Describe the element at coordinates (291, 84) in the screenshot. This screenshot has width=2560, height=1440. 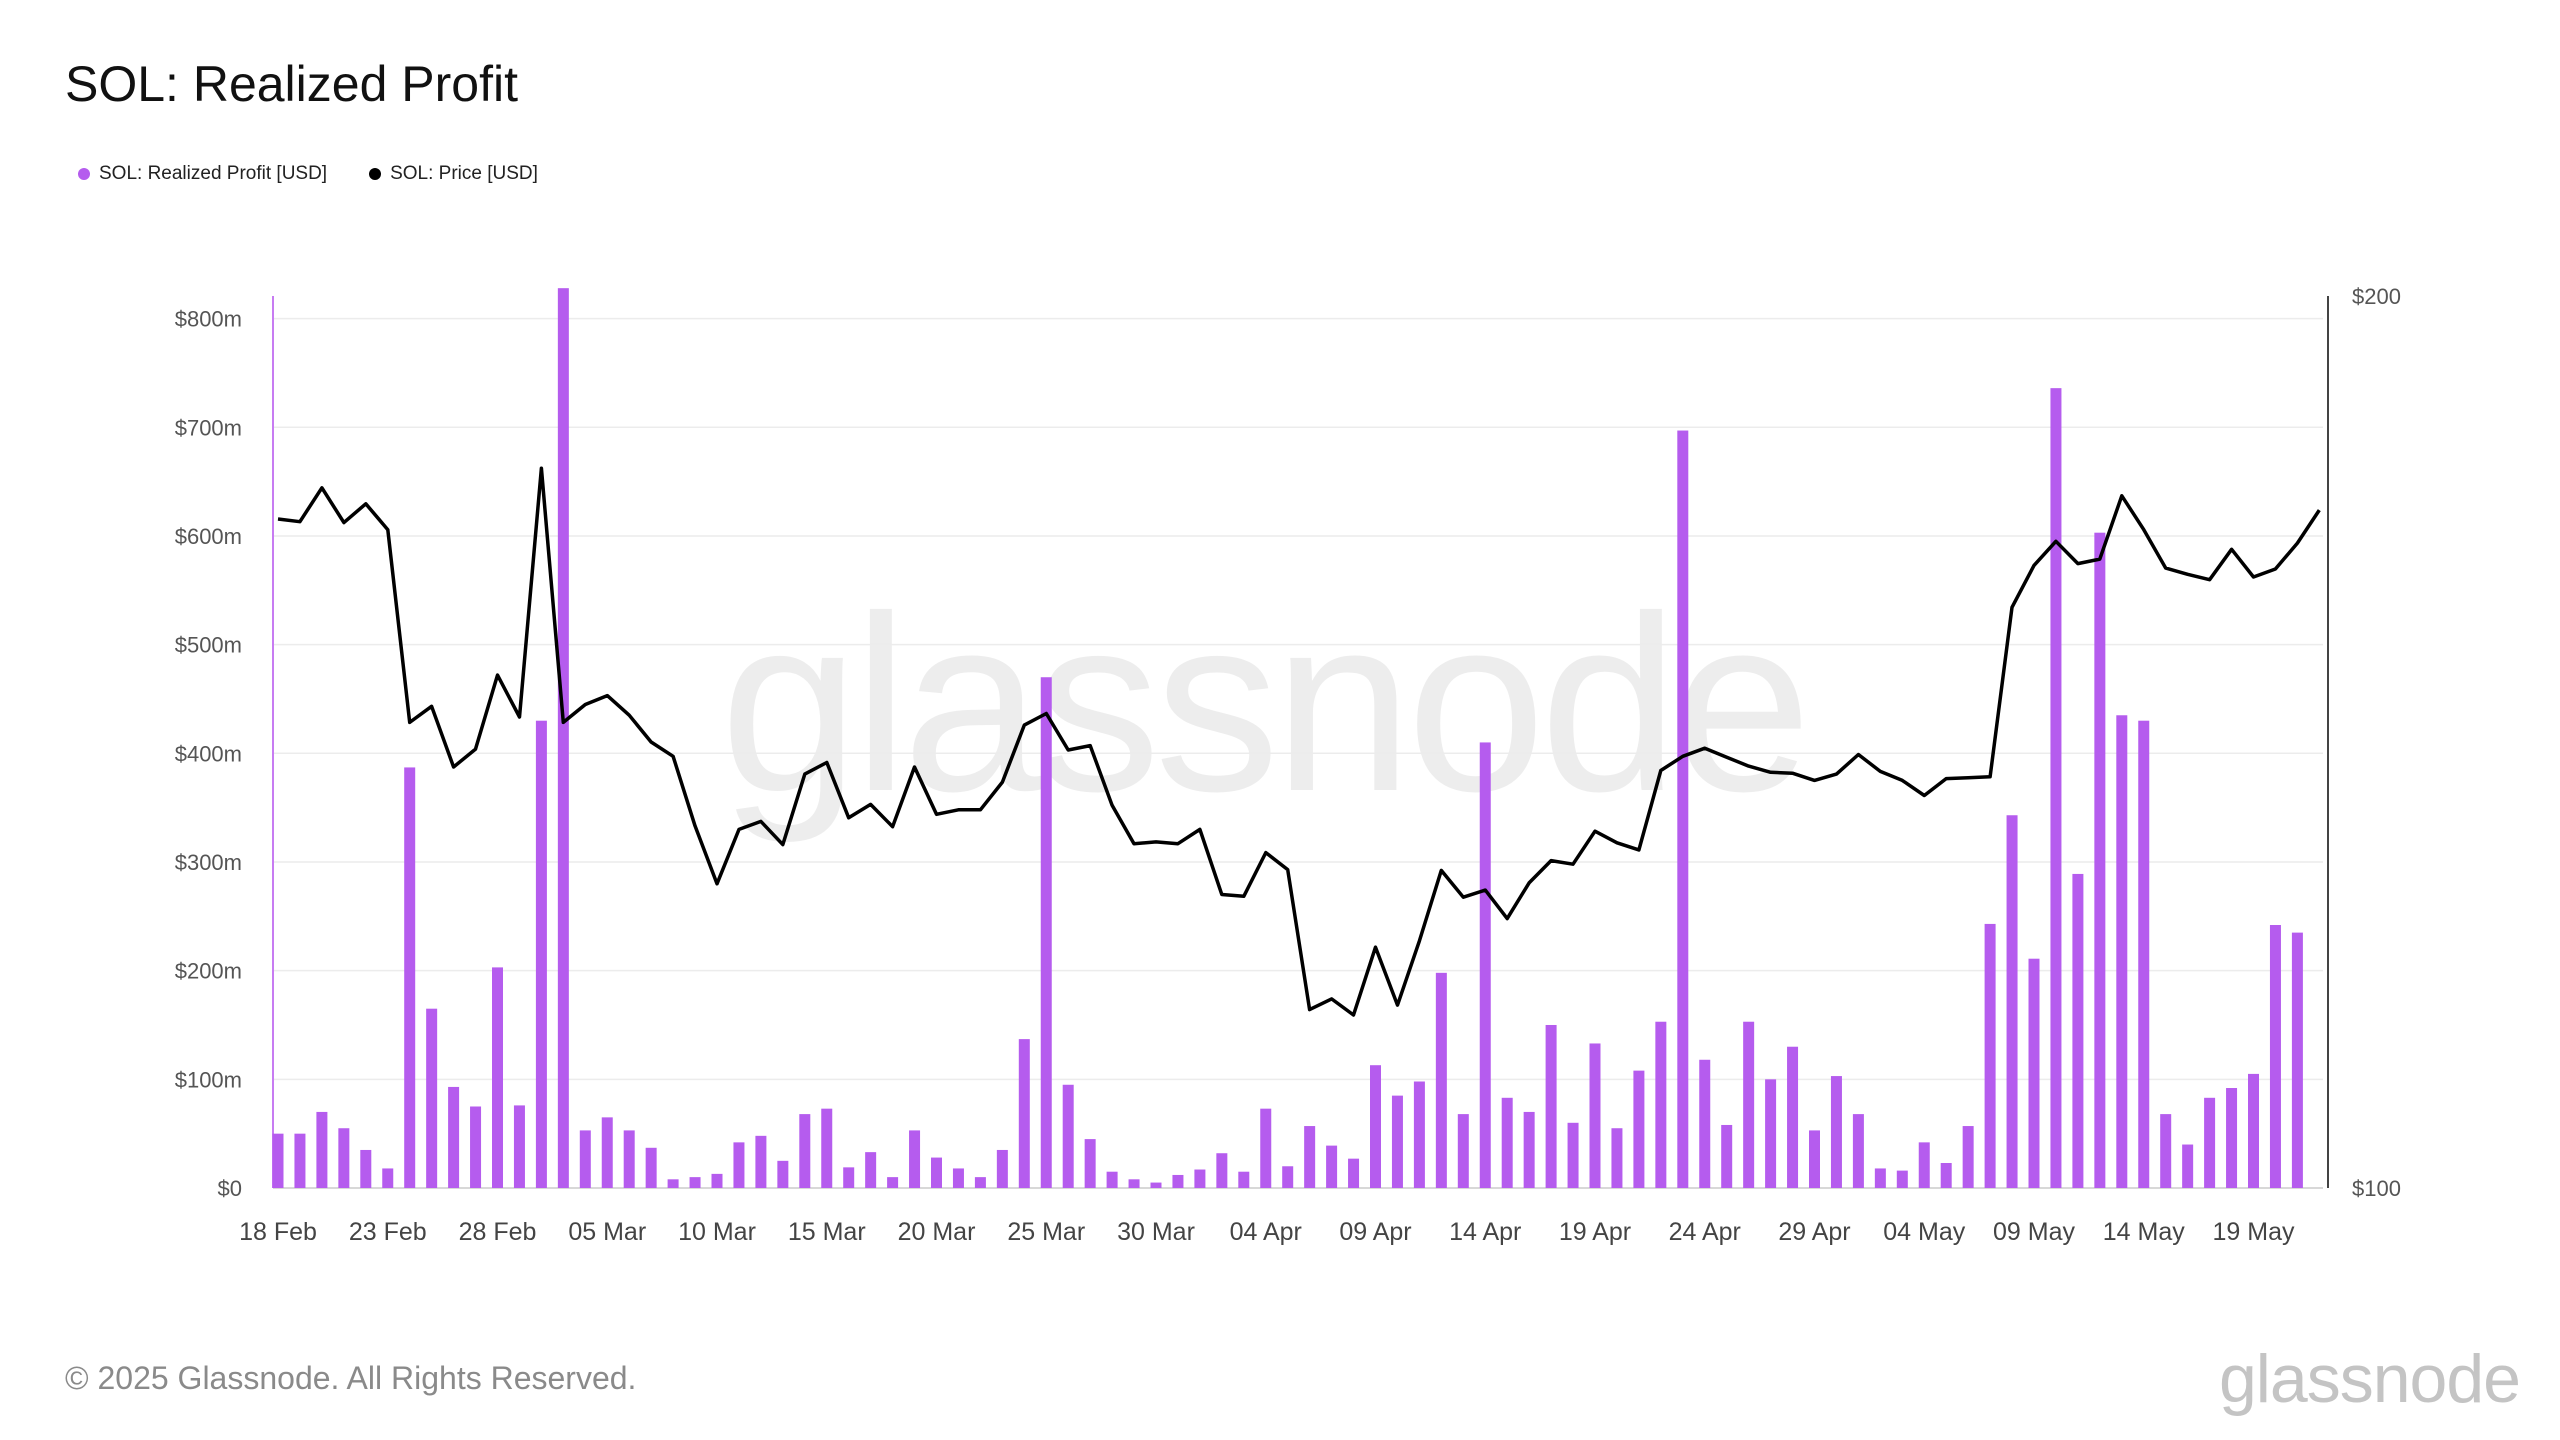
I see `chart-title: SOL: Realized Profit` at that location.